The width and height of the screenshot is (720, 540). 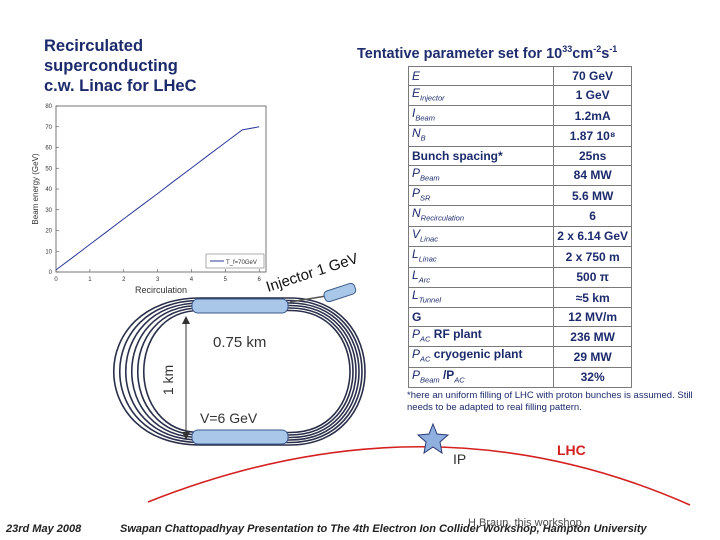 I want to click on title-line-2: superconducting, so click(x=111, y=66).